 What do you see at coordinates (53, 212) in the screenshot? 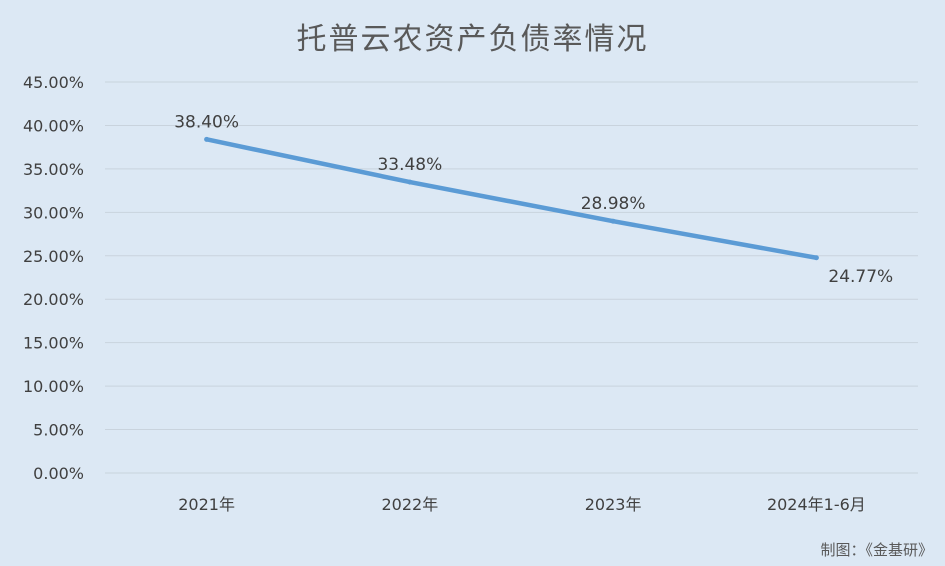
I see `y-tick-label: 30.00%` at bounding box center [53, 212].